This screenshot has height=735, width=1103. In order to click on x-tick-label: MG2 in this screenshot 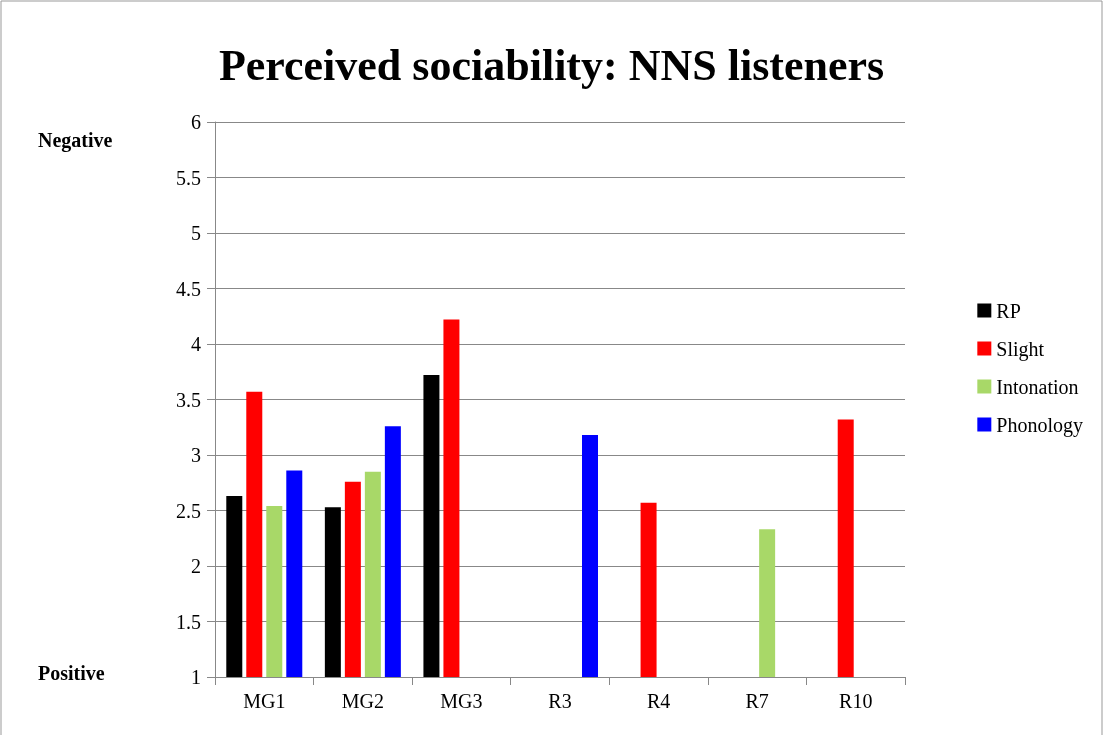, I will do `click(362, 701)`.